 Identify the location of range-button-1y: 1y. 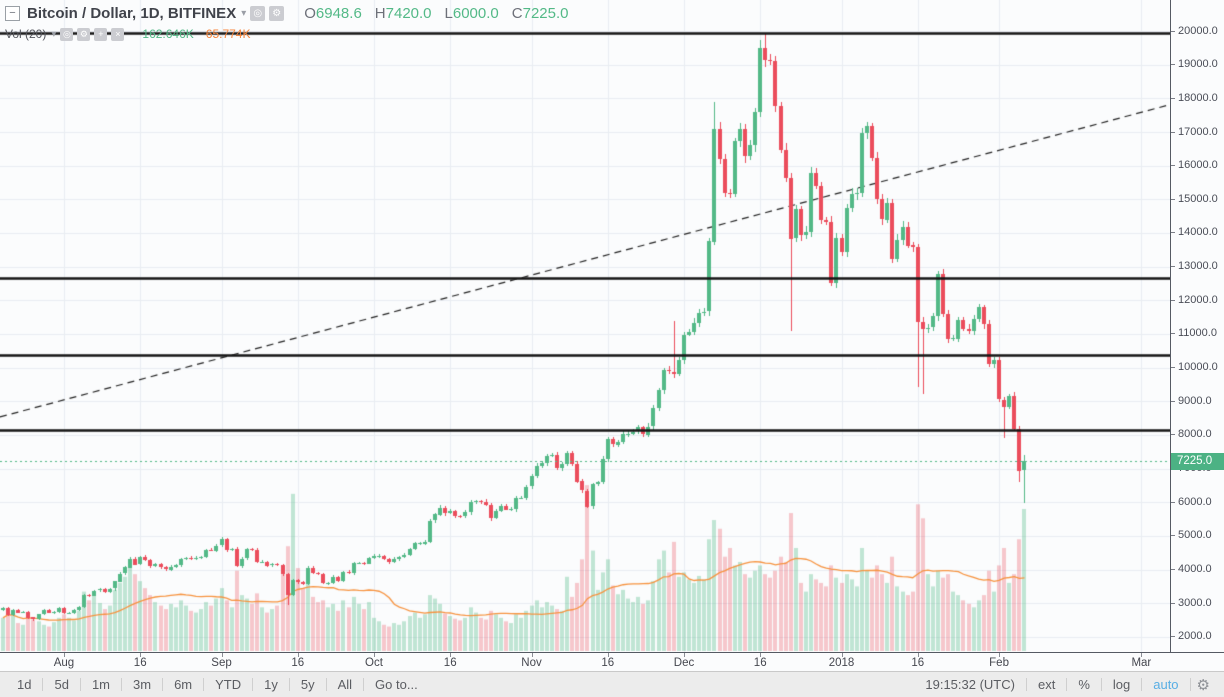
(271, 684).